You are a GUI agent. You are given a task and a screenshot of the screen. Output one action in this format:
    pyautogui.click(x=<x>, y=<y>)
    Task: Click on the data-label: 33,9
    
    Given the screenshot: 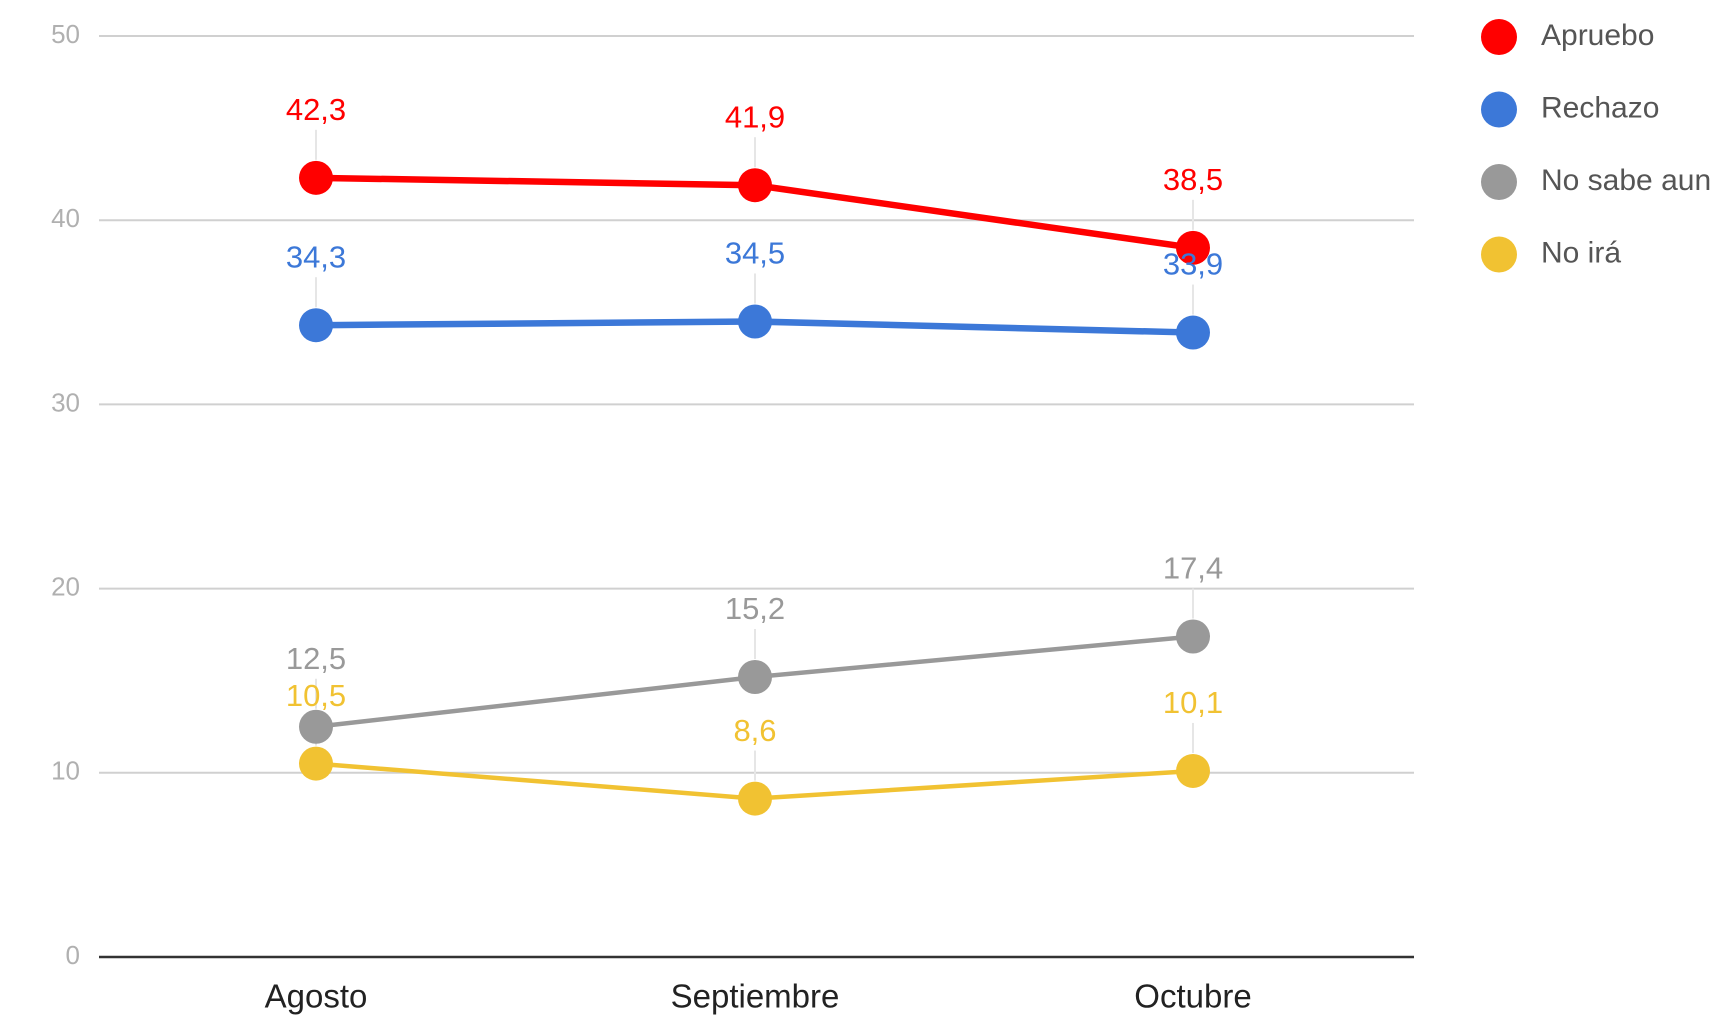 What is the action you would take?
    pyautogui.click(x=1193, y=264)
    